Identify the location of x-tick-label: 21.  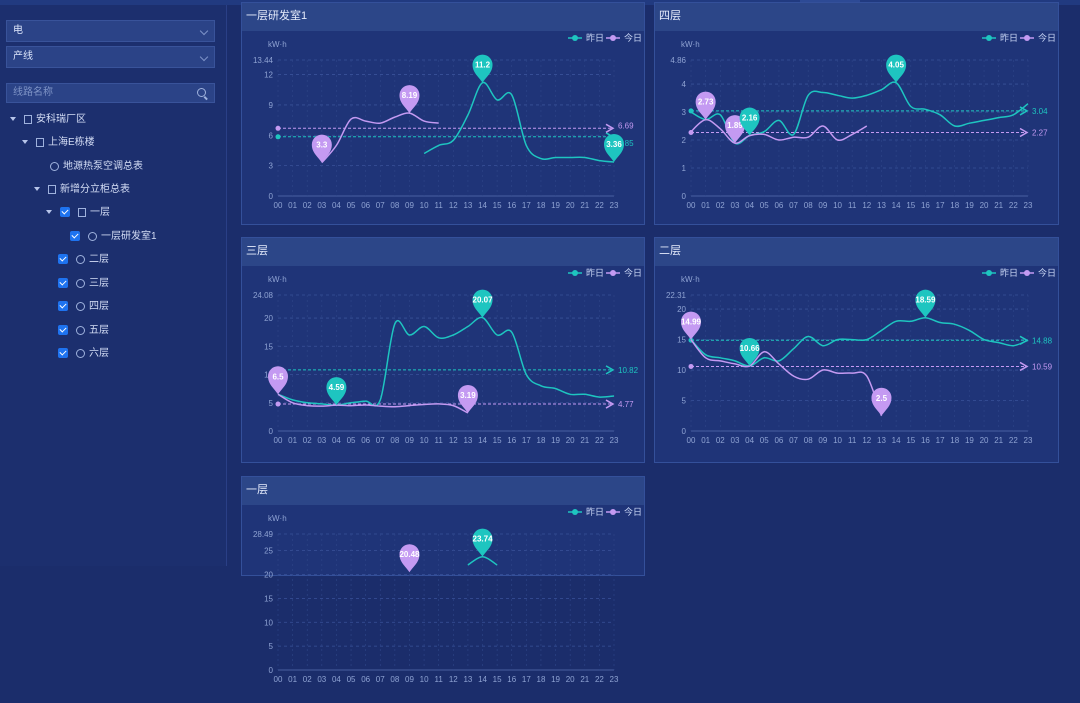
(584, 679).